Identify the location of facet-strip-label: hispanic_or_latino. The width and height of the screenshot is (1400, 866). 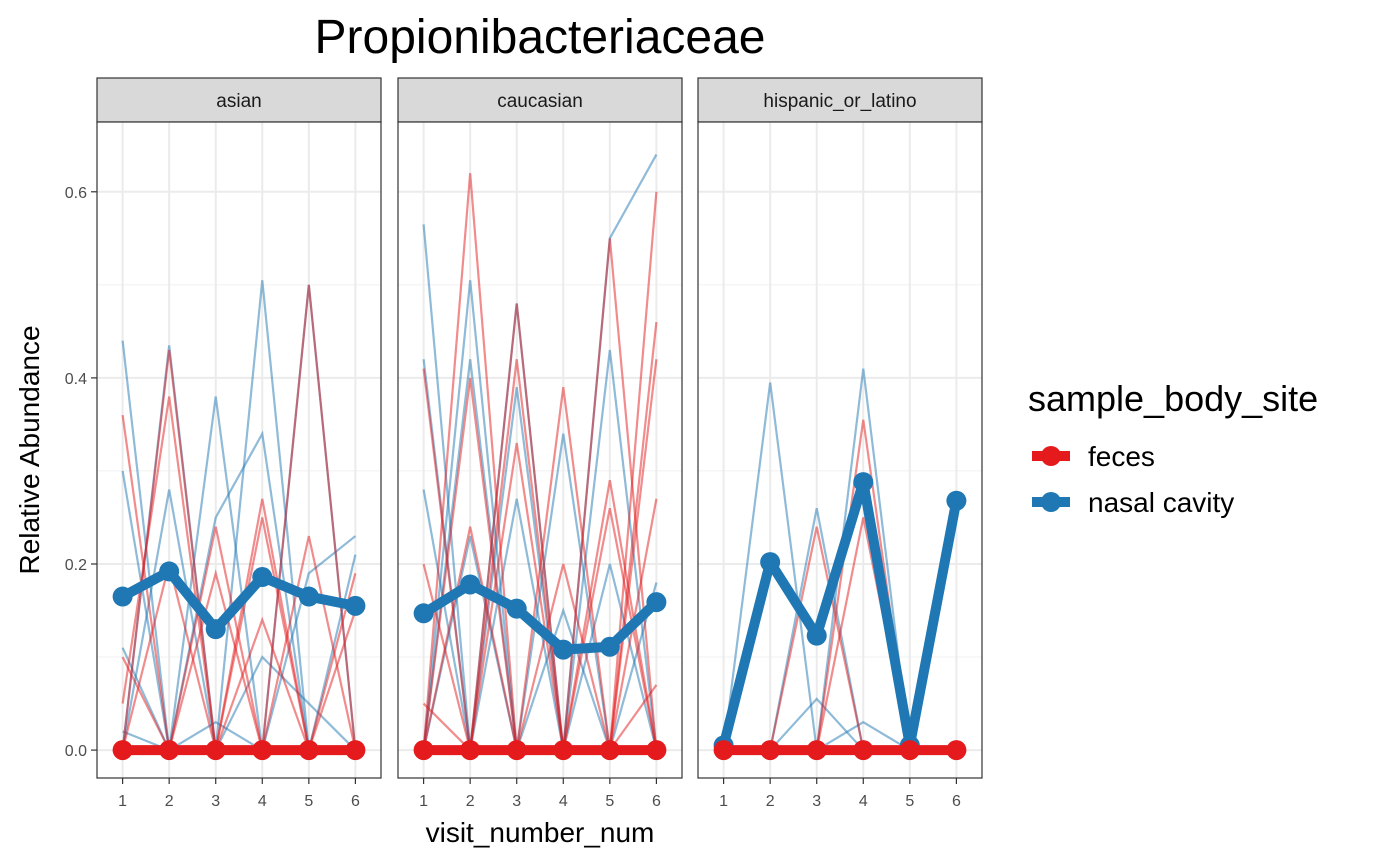
(839, 101).